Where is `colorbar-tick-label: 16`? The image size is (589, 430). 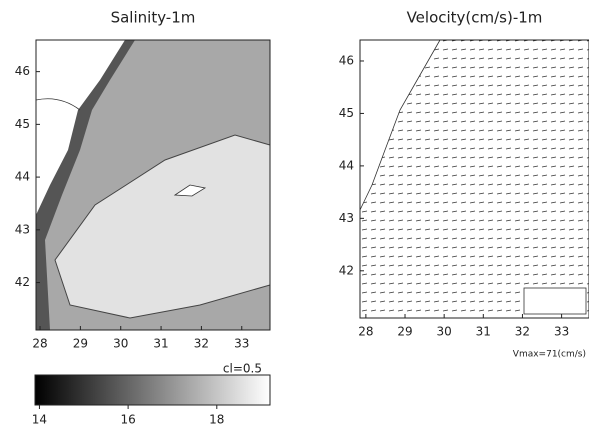 colorbar-tick-label: 16 is located at coordinates (127, 420).